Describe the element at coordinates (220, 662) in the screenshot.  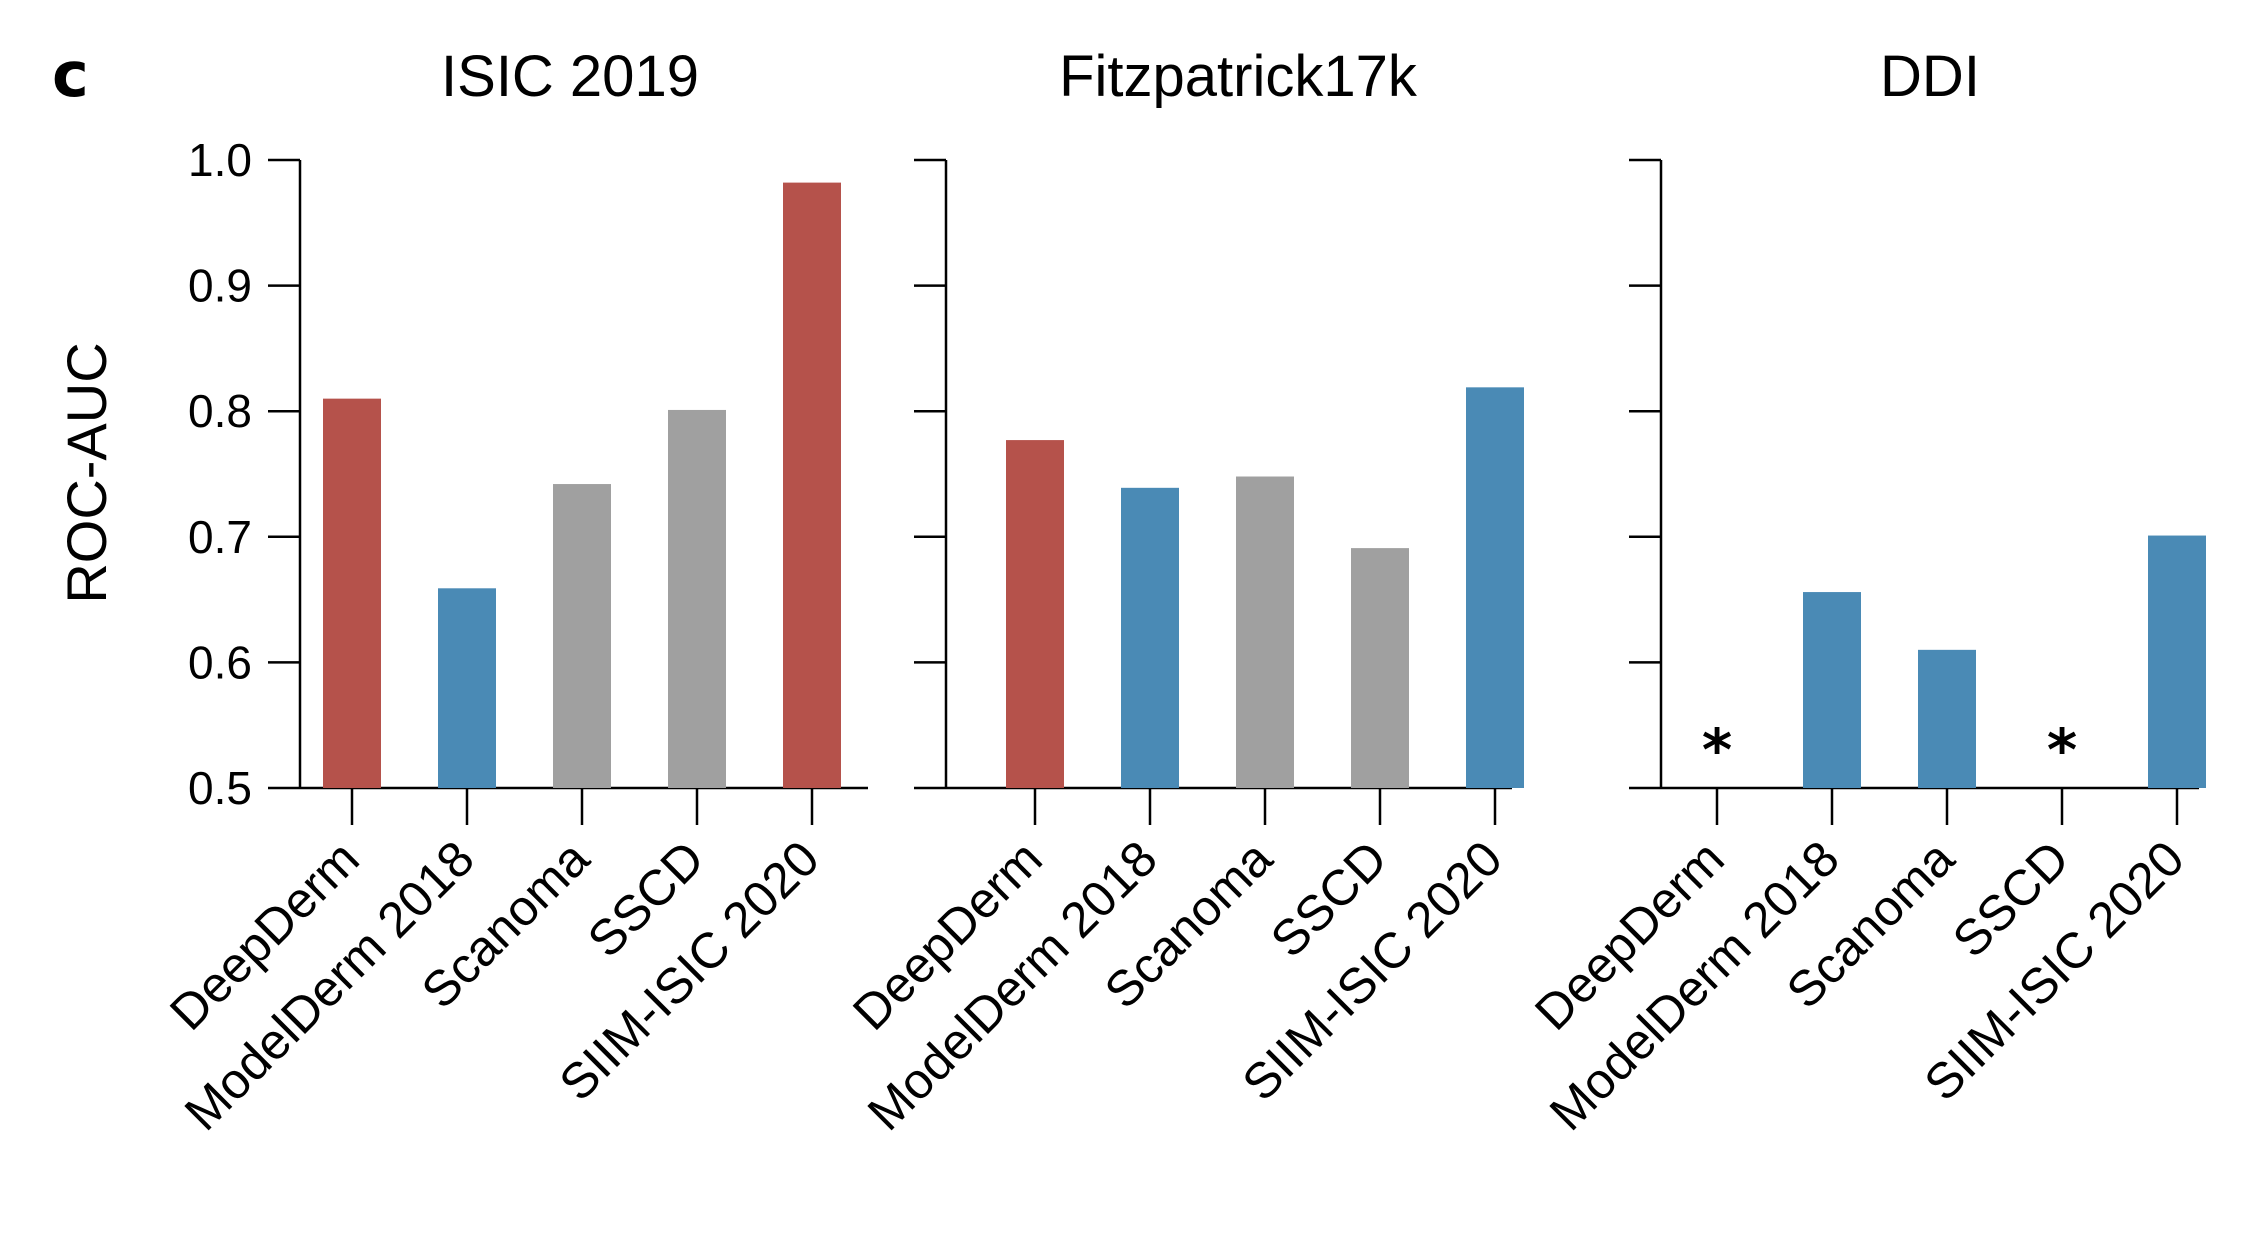
I see `y-tick-label: 0.6` at that location.